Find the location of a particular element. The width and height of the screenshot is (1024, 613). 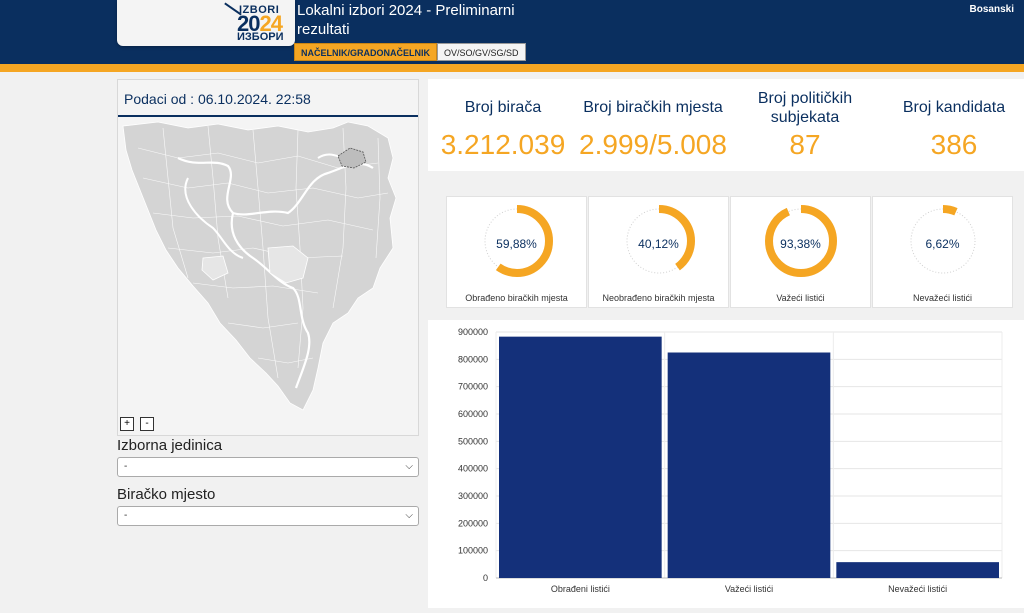

x-tick-label: Obrađeni listići is located at coordinates (580, 589).